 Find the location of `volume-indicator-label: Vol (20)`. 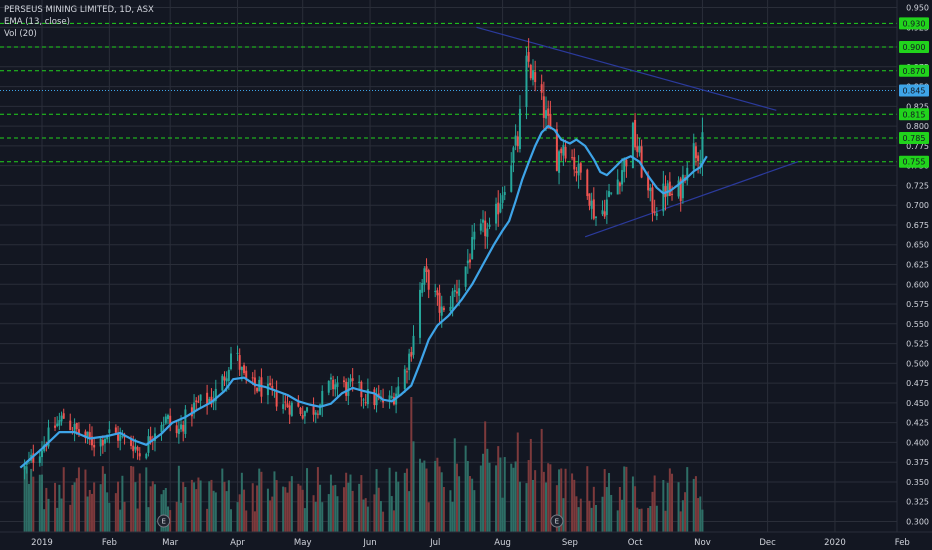

volume-indicator-label: Vol (20) is located at coordinates (20, 34).